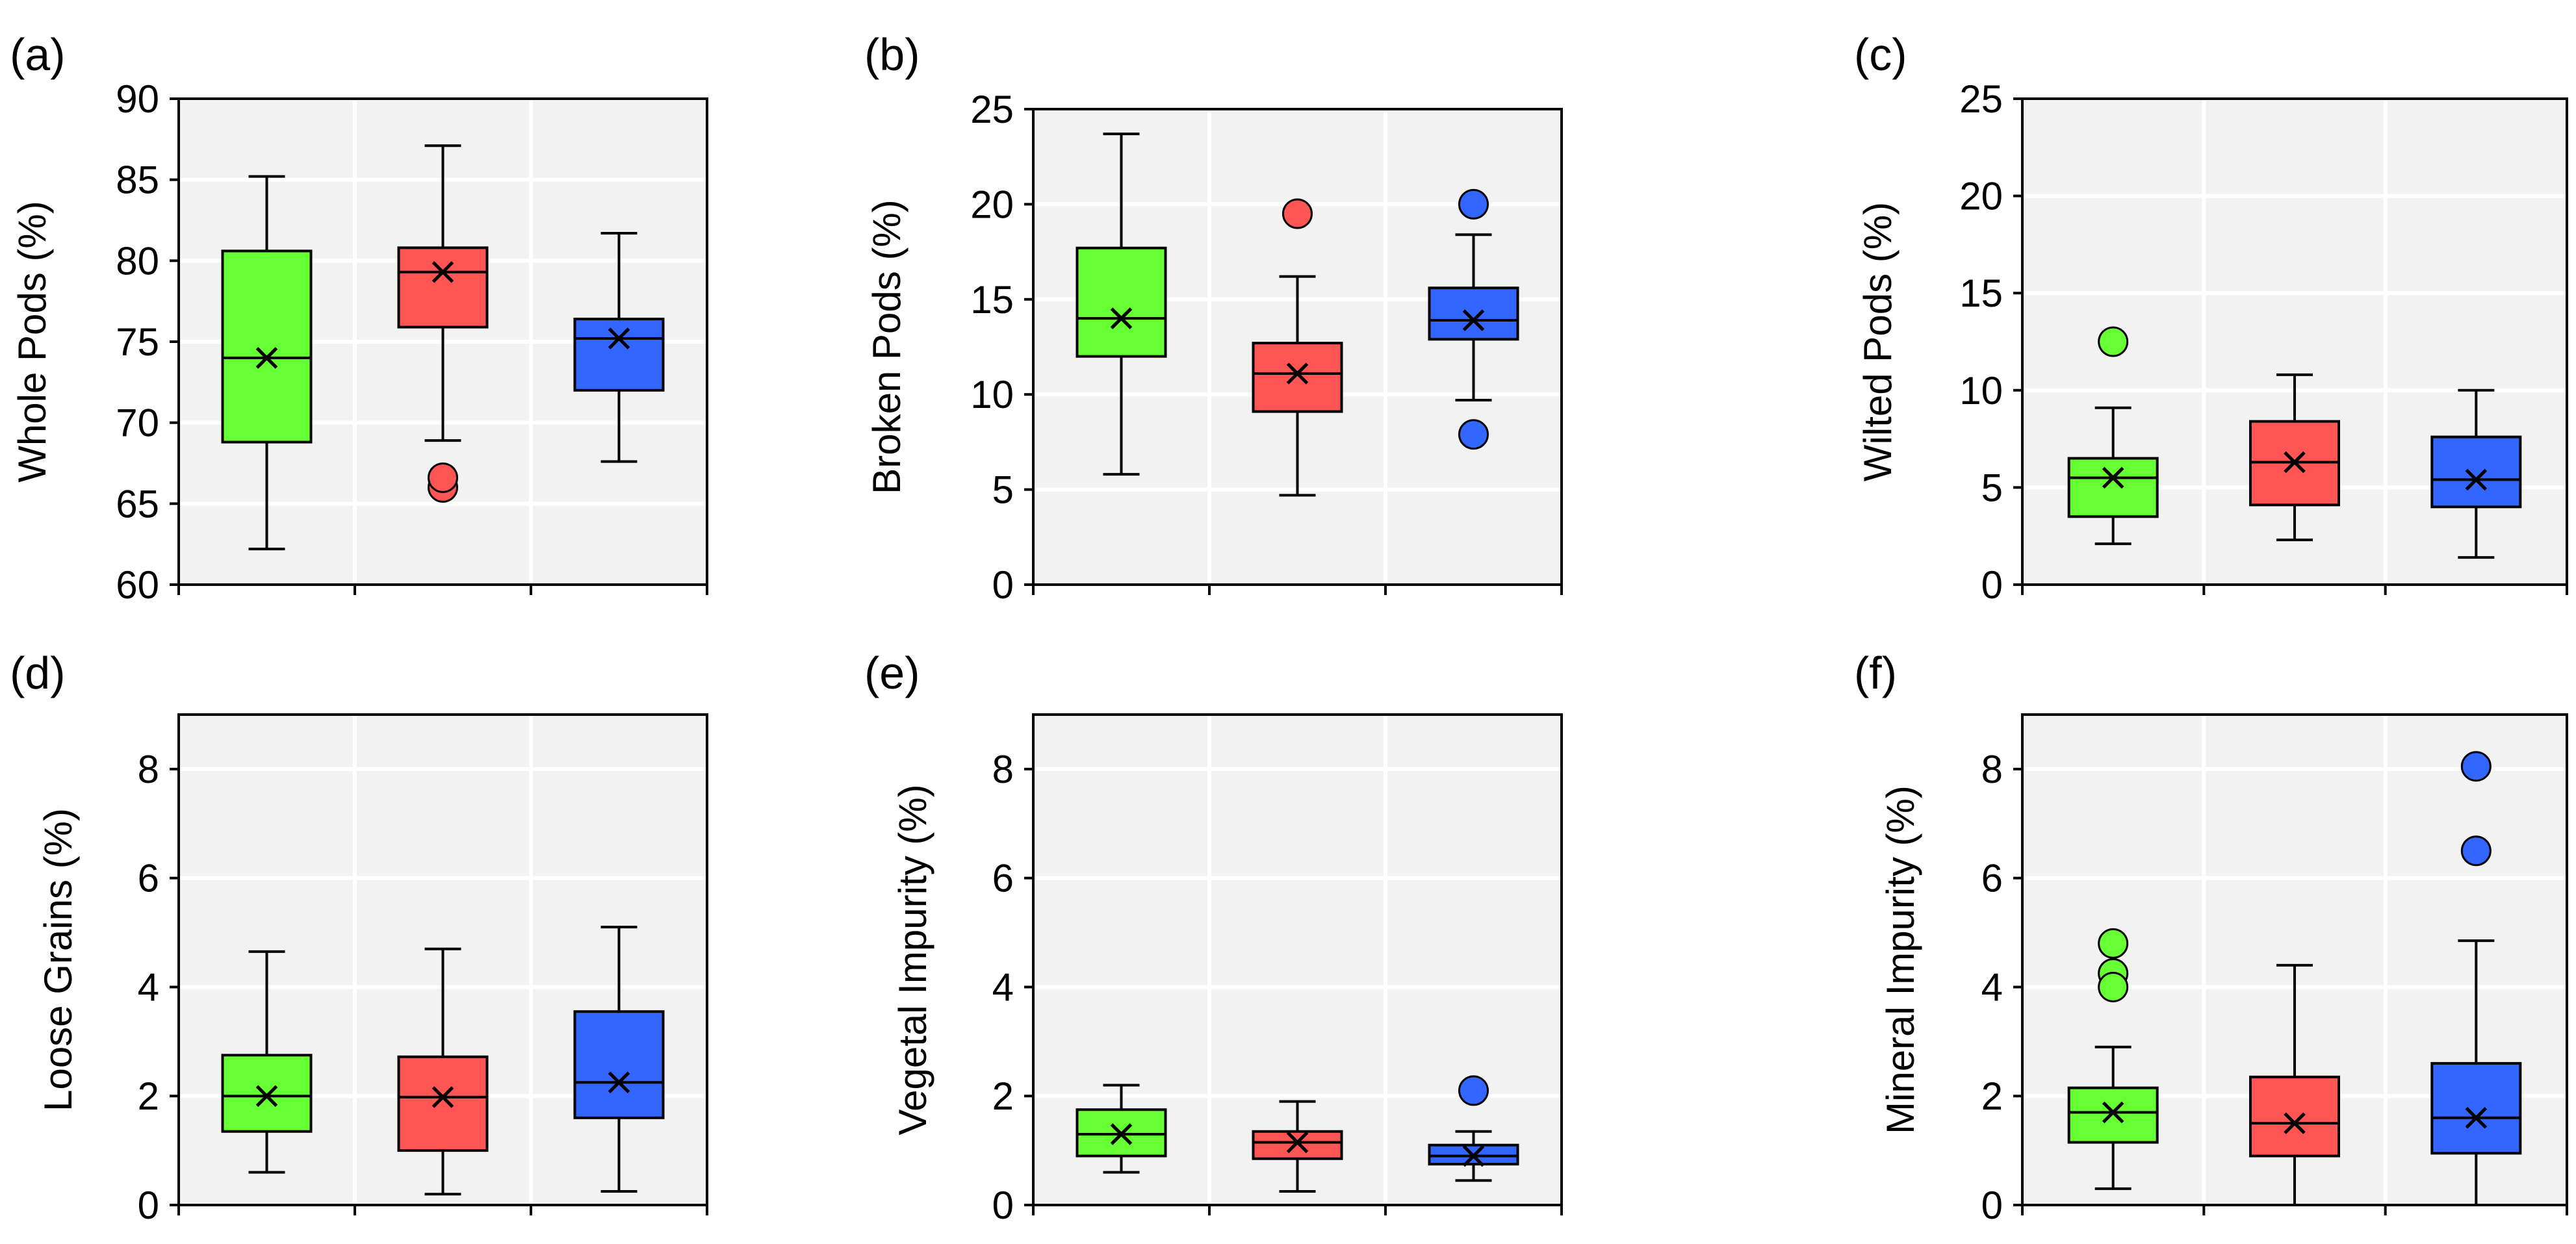 The image size is (2576, 1244). Describe the element at coordinates (38, 673) in the screenshot. I see `panel-label: (d)` at that location.